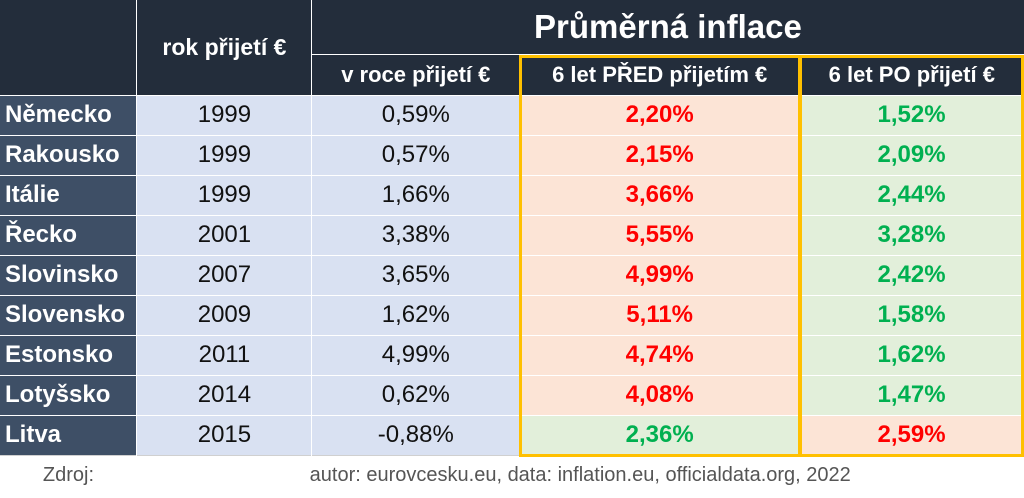 The height and width of the screenshot is (498, 1024). I want to click on table-row: Slovinsko 2007 3,65% 4,99% 2,42%, so click(512, 274).